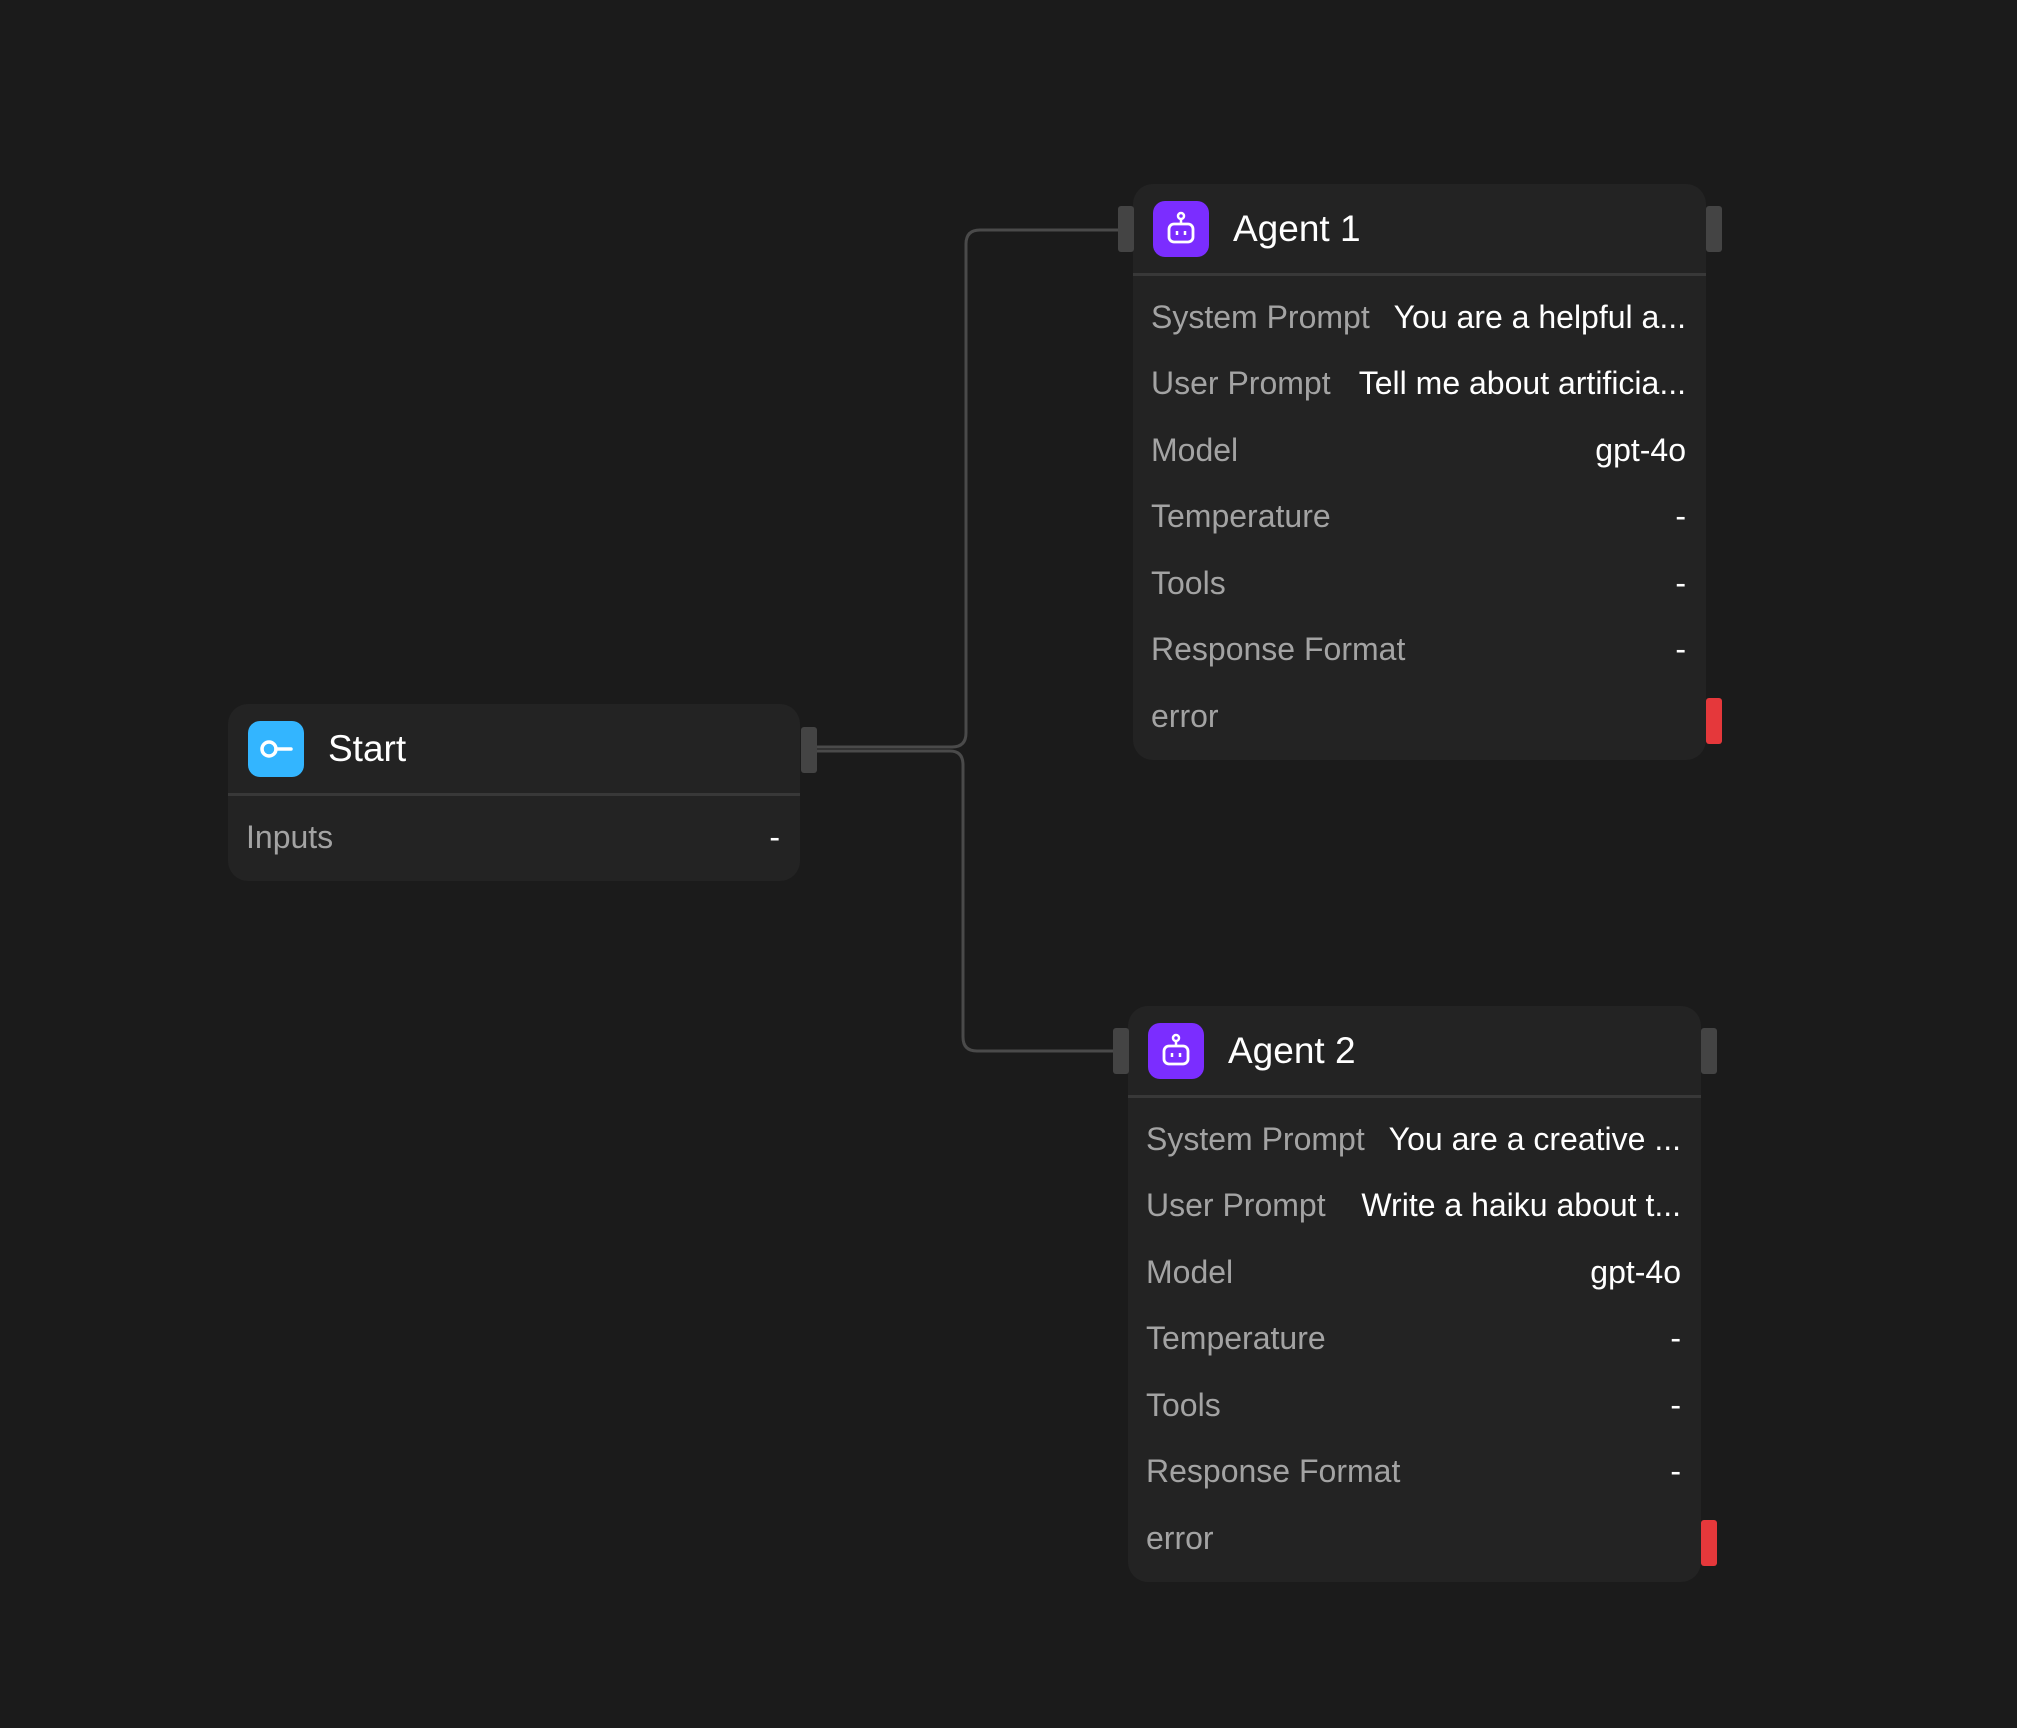 This screenshot has height=1728, width=2017. What do you see at coordinates (967, 488) in the screenshot?
I see `edge-start-agent1` at bounding box center [967, 488].